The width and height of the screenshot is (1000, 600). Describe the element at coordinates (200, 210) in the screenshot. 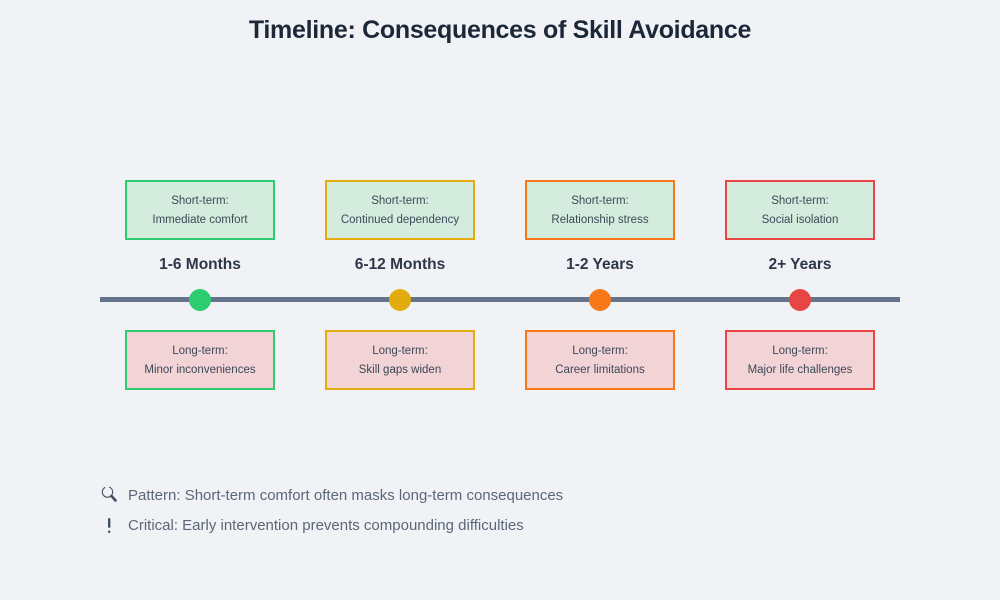

I see `short-term-box: Short-term: Immediate comfort` at that location.